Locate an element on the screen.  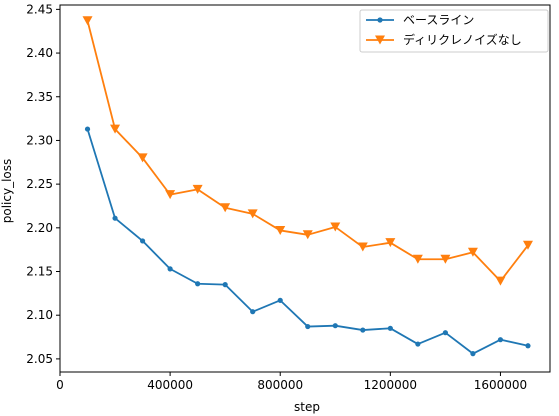
legend-marker-baseline is located at coordinates (380, 20).